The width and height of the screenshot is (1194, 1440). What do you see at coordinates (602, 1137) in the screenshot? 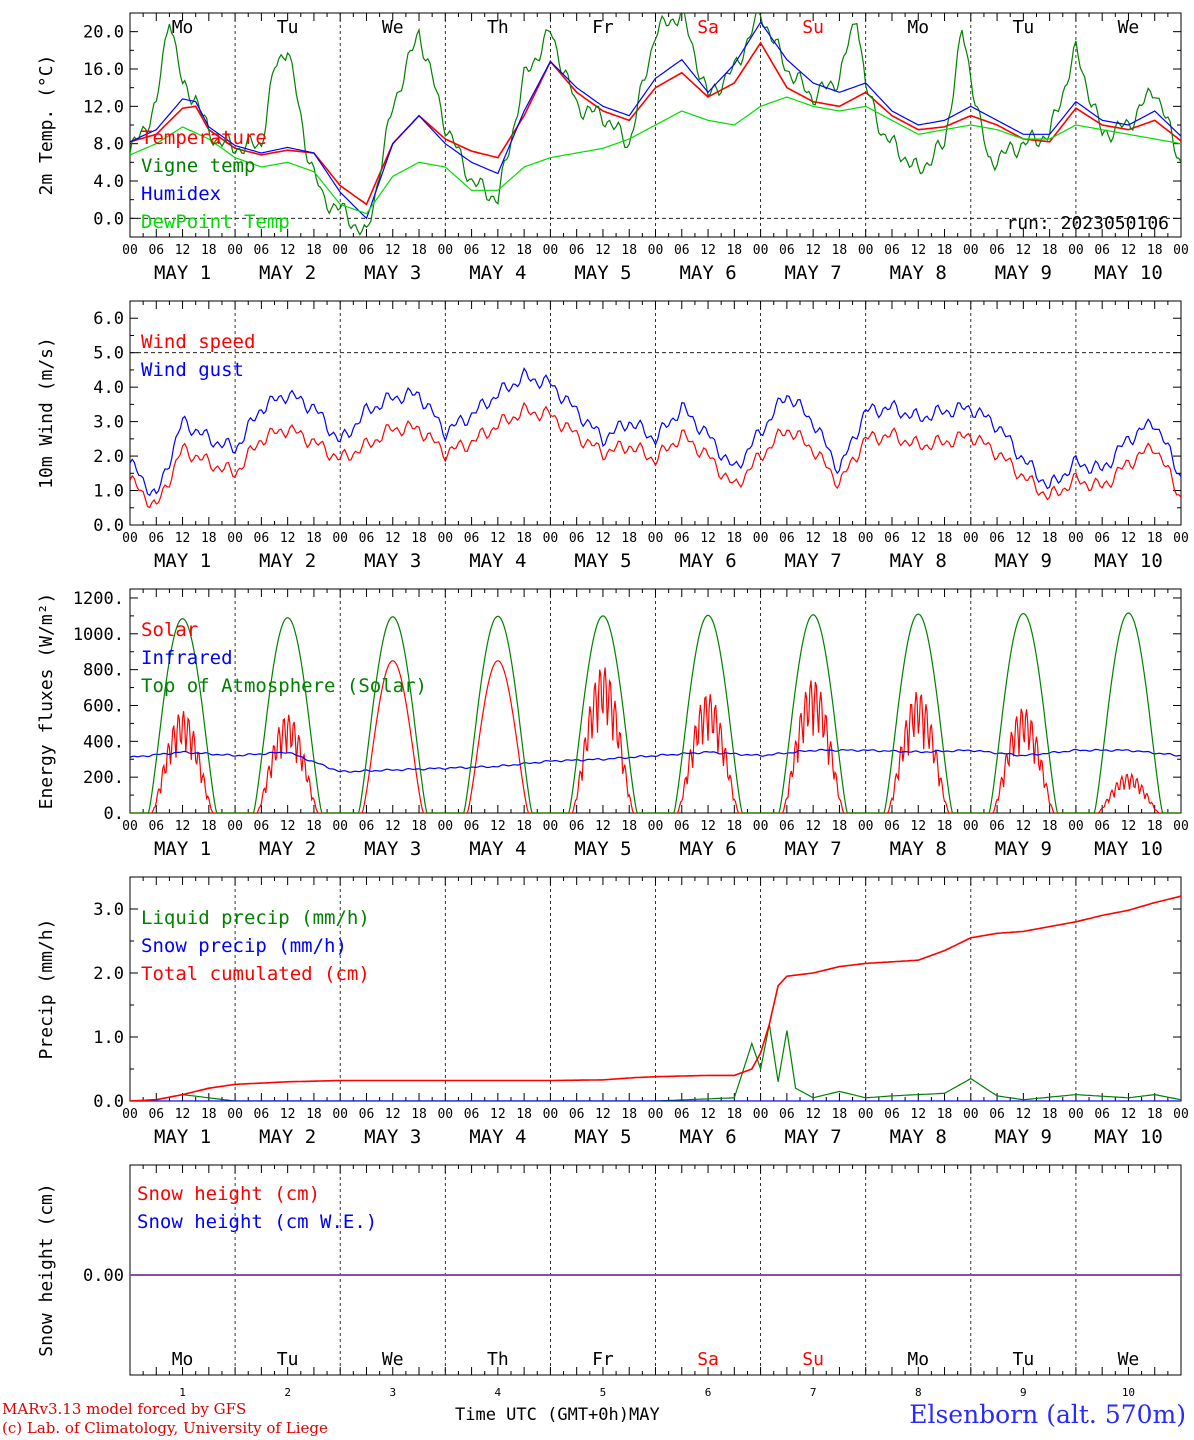
I see `date-label: MAY 5` at bounding box center [602, 1137].